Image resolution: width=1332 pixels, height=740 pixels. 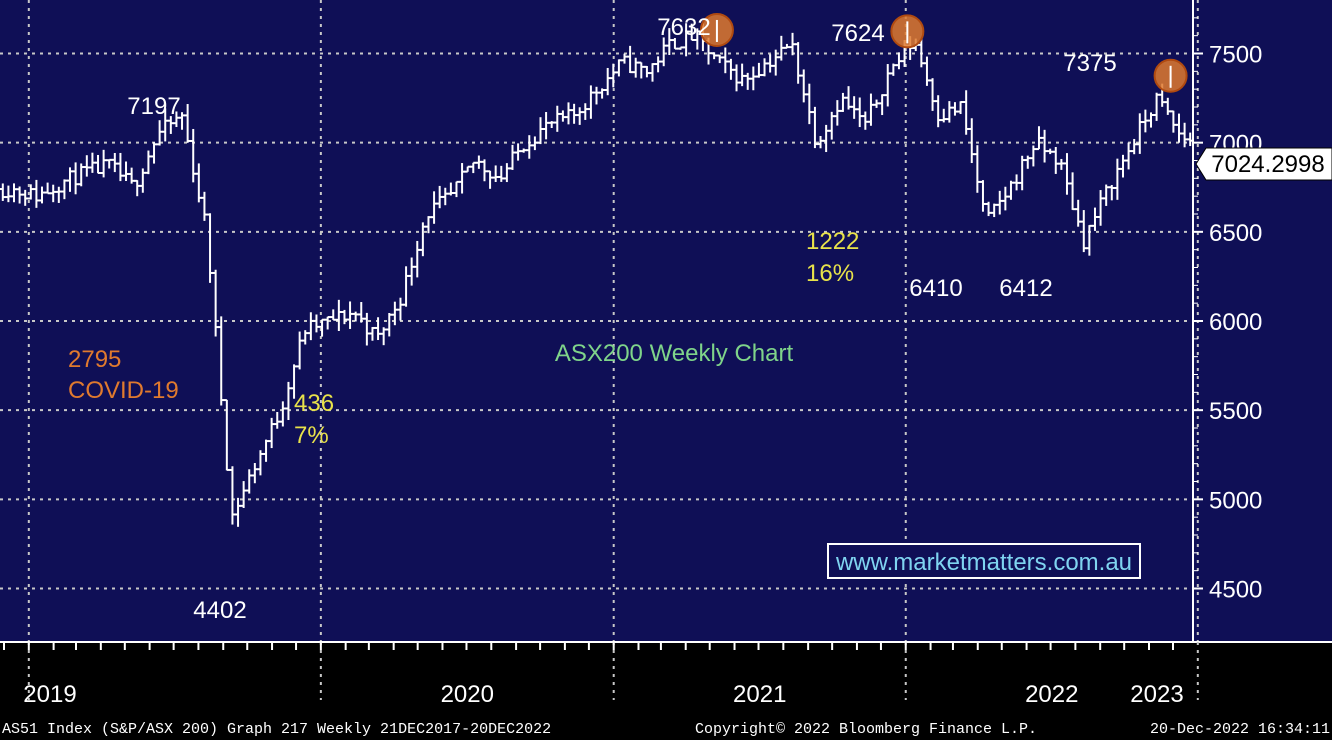 What do you see at coordinates (311, 435) in the screenshot?
I see `annotation-7pct: 7%` at bounding box center [311, 435].